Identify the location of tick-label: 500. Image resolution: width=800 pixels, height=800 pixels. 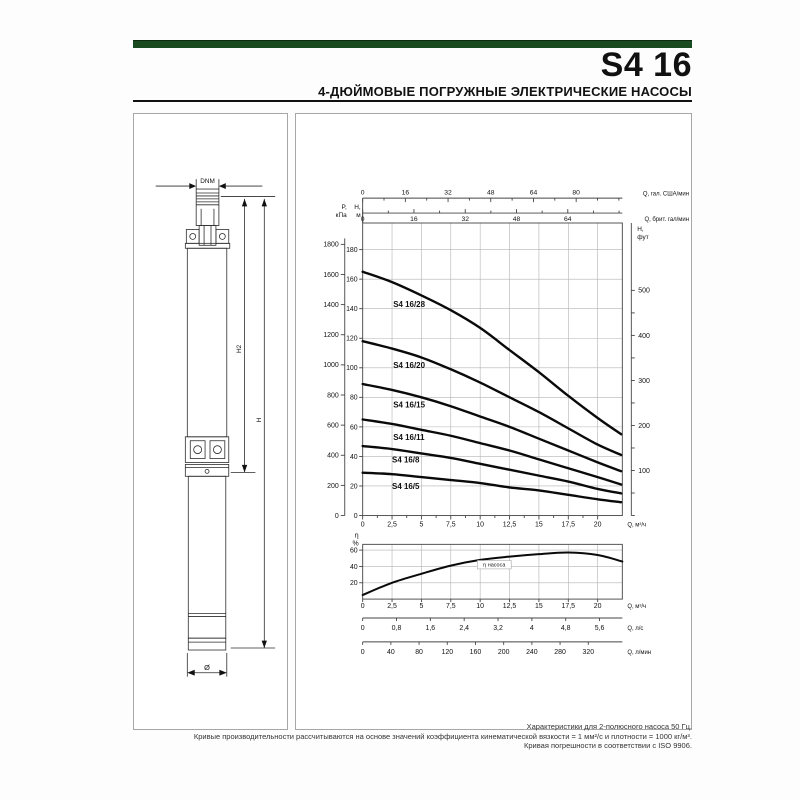
(644, 291).